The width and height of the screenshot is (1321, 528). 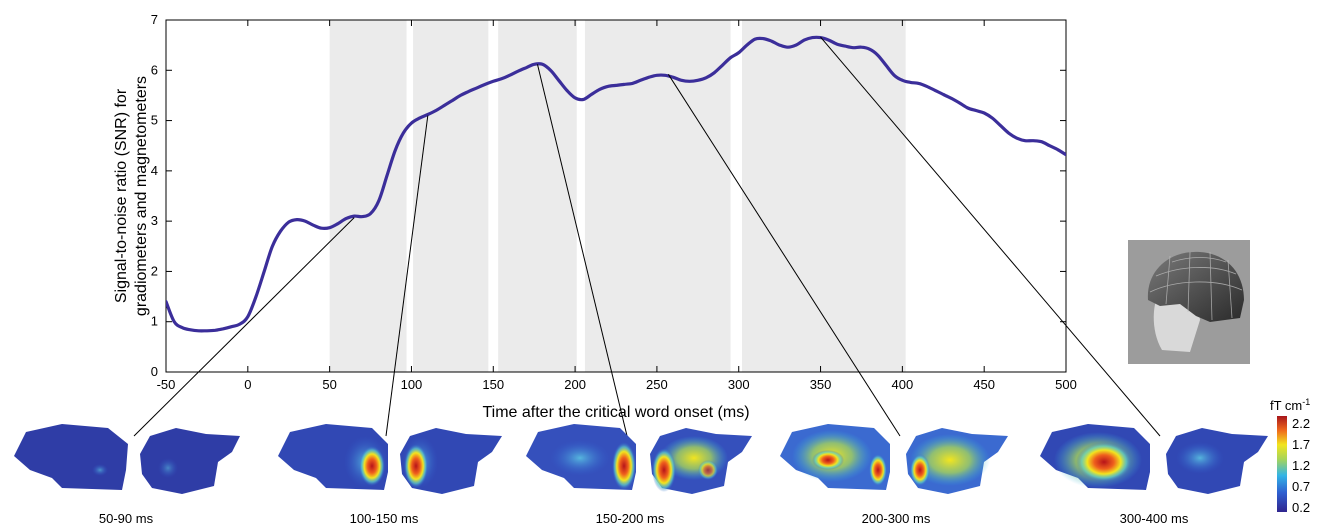 What do you see at coordinates (154, 170) in the screenshot?
I see `y-tick-label: 4` at bounding box center [154, 170].